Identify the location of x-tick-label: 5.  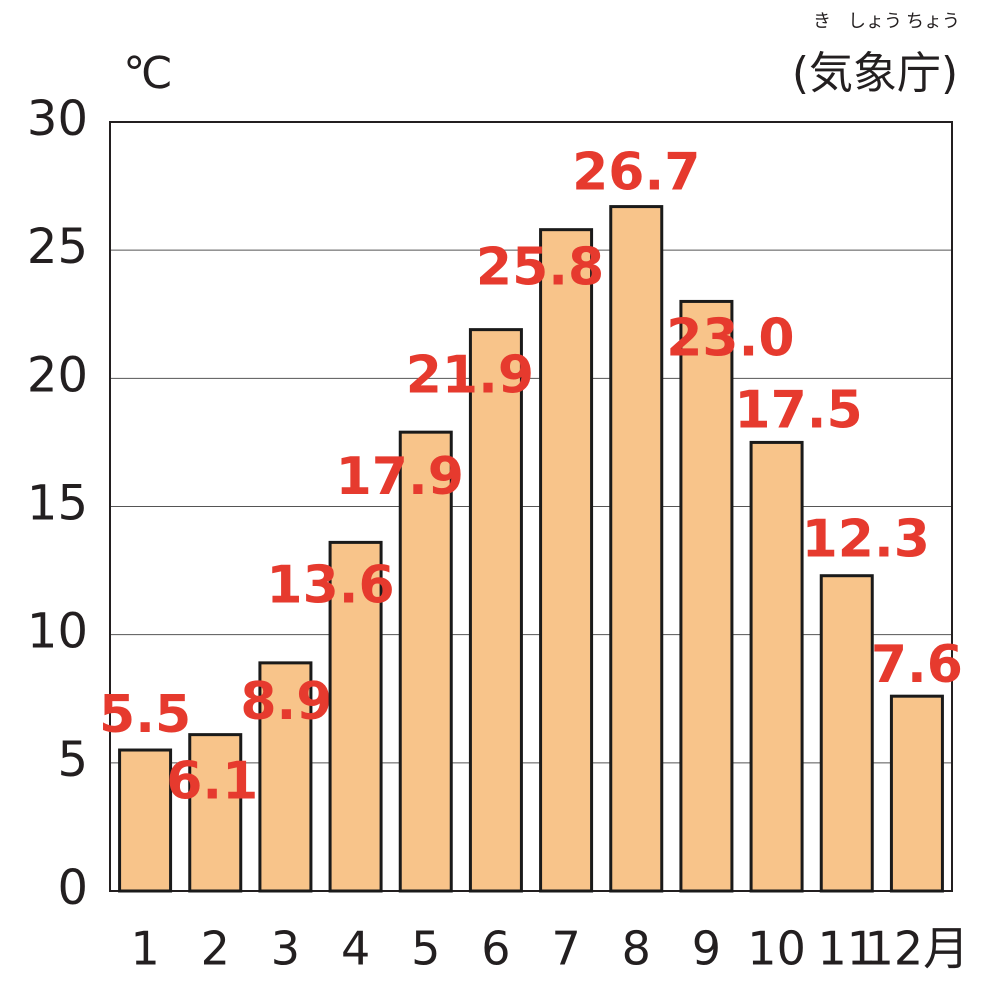
(425, 949).